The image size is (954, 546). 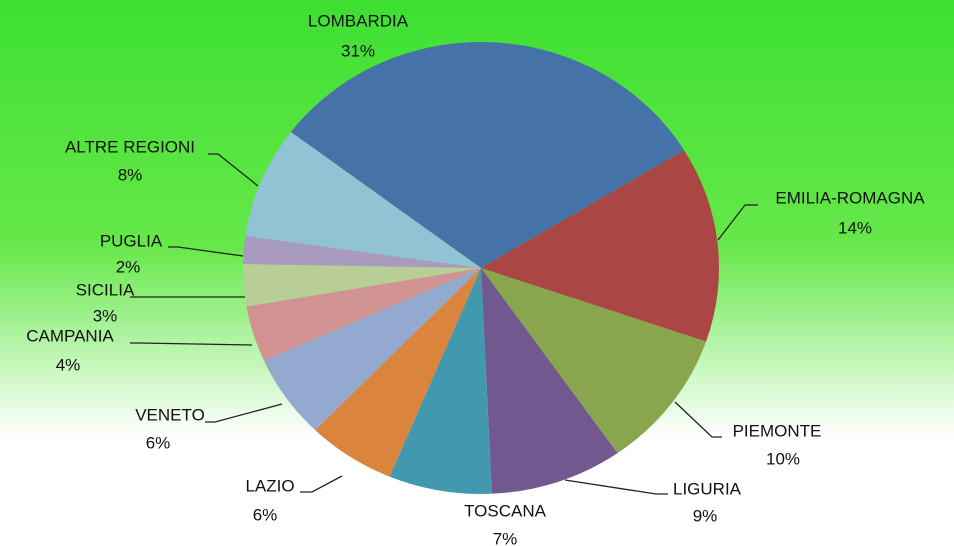 What do you see at coordinates (783, 458) in the screenshot?
I see `value-label: 10%` at bounding box center [783, 458].